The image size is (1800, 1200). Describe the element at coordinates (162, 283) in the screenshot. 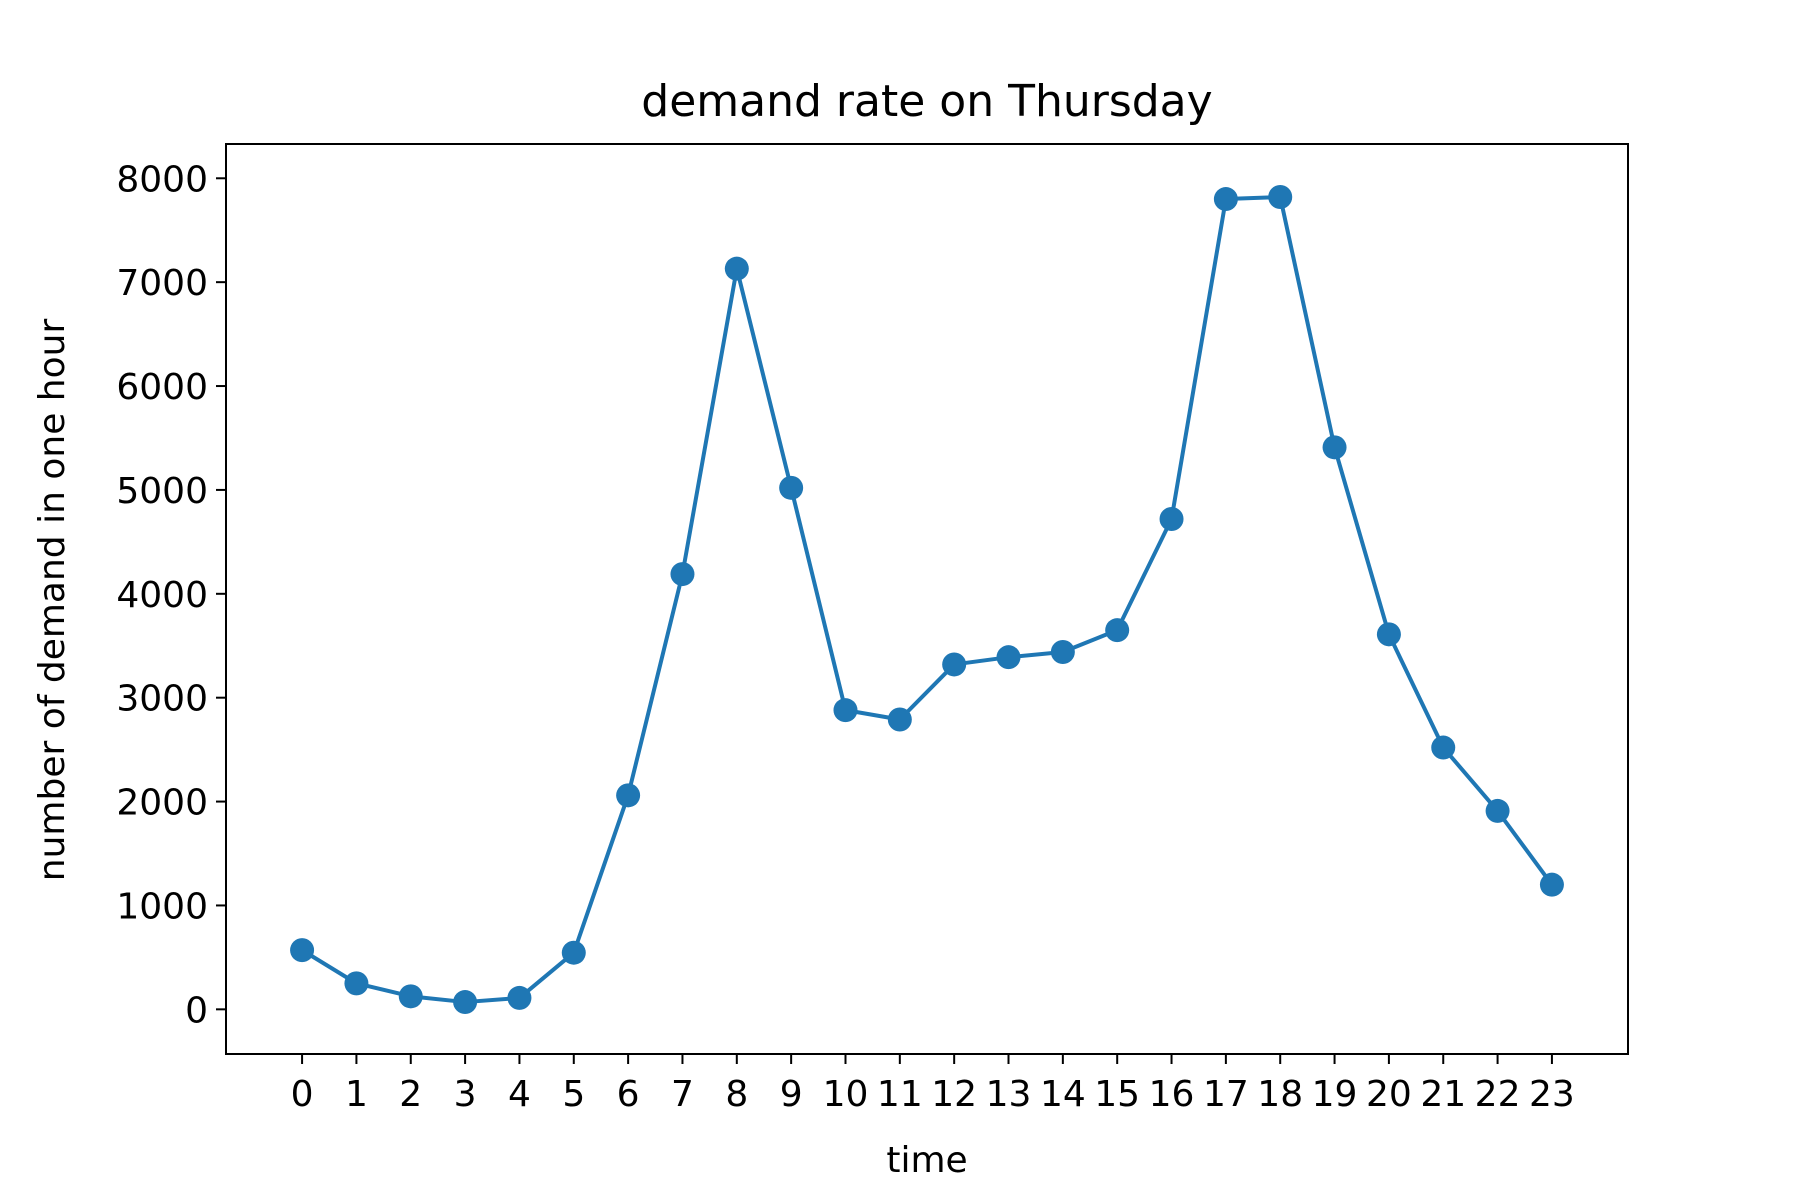

I see `y-tick-label: 7000` at that location.